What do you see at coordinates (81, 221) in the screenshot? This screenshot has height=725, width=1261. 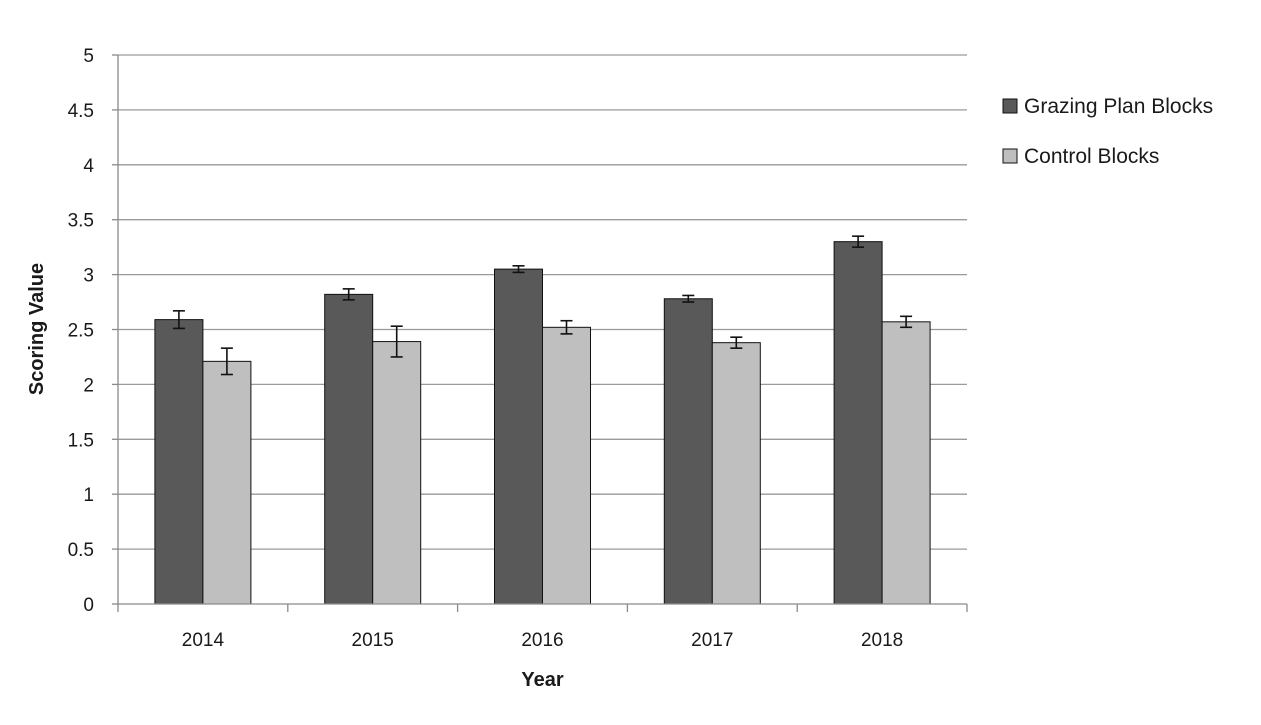 I see `y-tick-label: 3.5` at bounding box center [81, 221].